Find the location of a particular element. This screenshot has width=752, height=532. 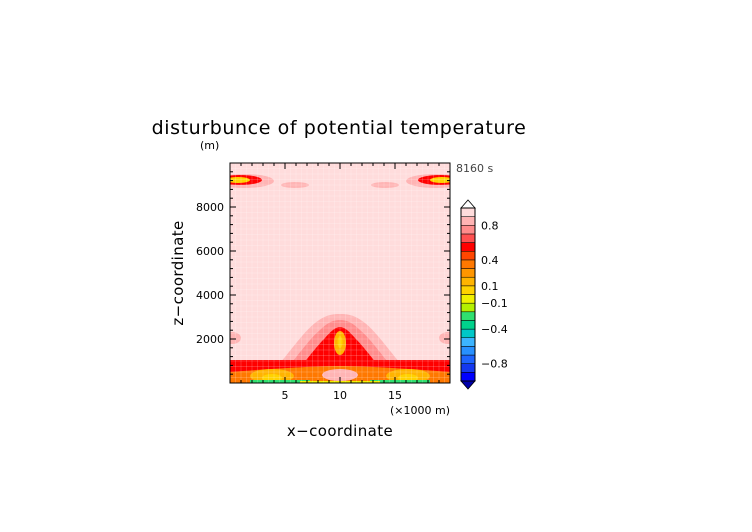

y-tick-label: 6000 is located at coordinates (210, 251).